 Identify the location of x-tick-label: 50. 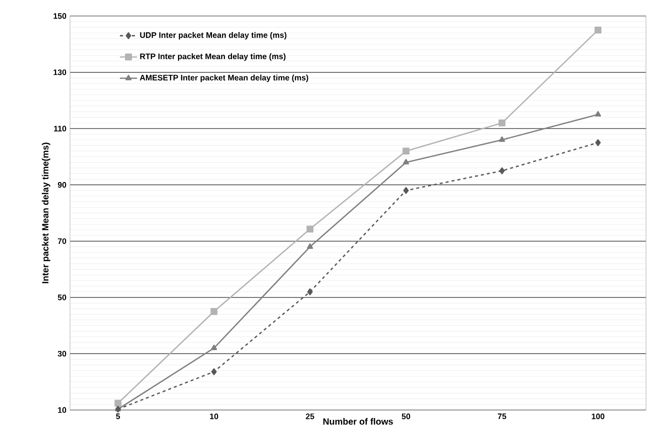
(406, 417).